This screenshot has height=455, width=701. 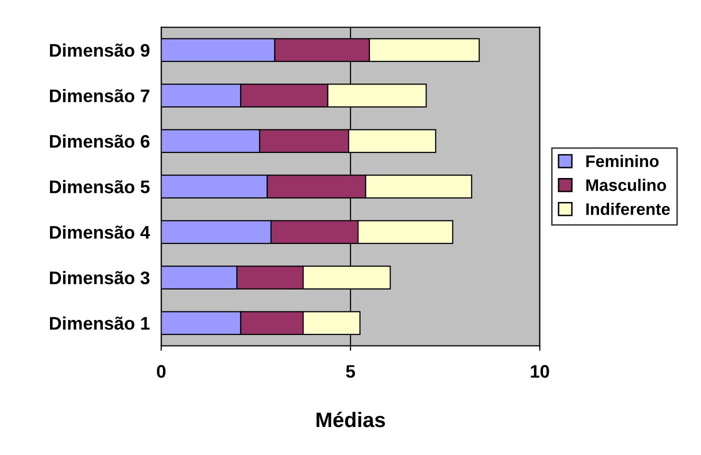 I want to click on y-tick-label: Dimensão 3, so click(x=100, y=277).